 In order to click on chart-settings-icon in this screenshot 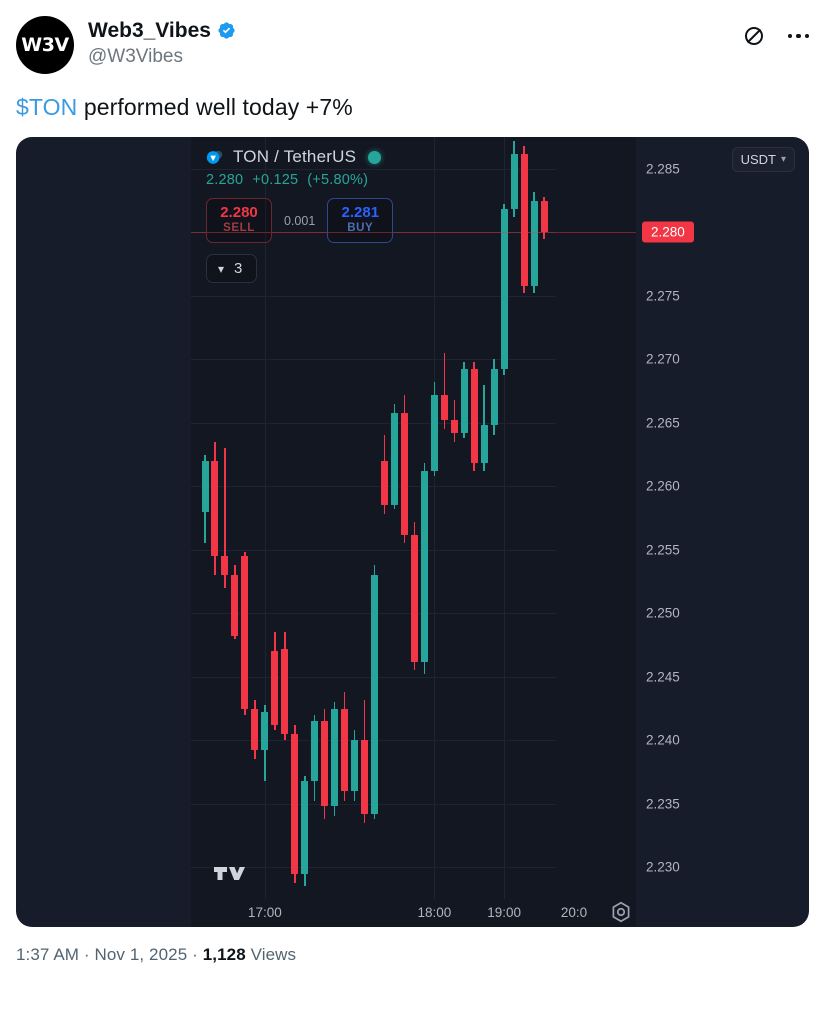, I will do `click(621, 912)`.